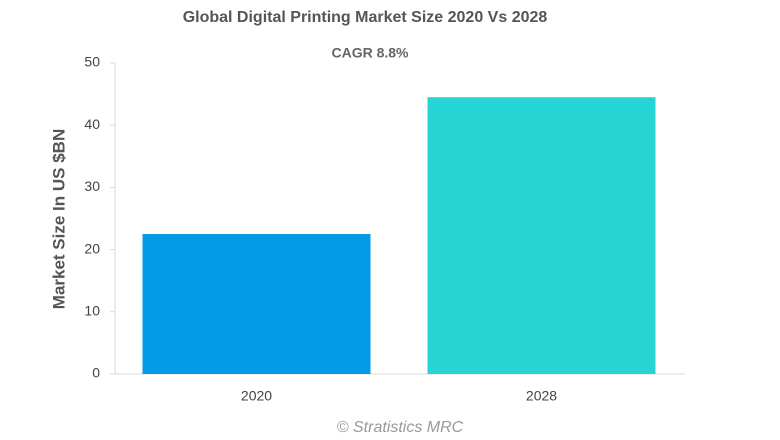 The width and height of the screenshot is (780, 440). I want to click on x-tick-label: 2028, so click(541, 396).